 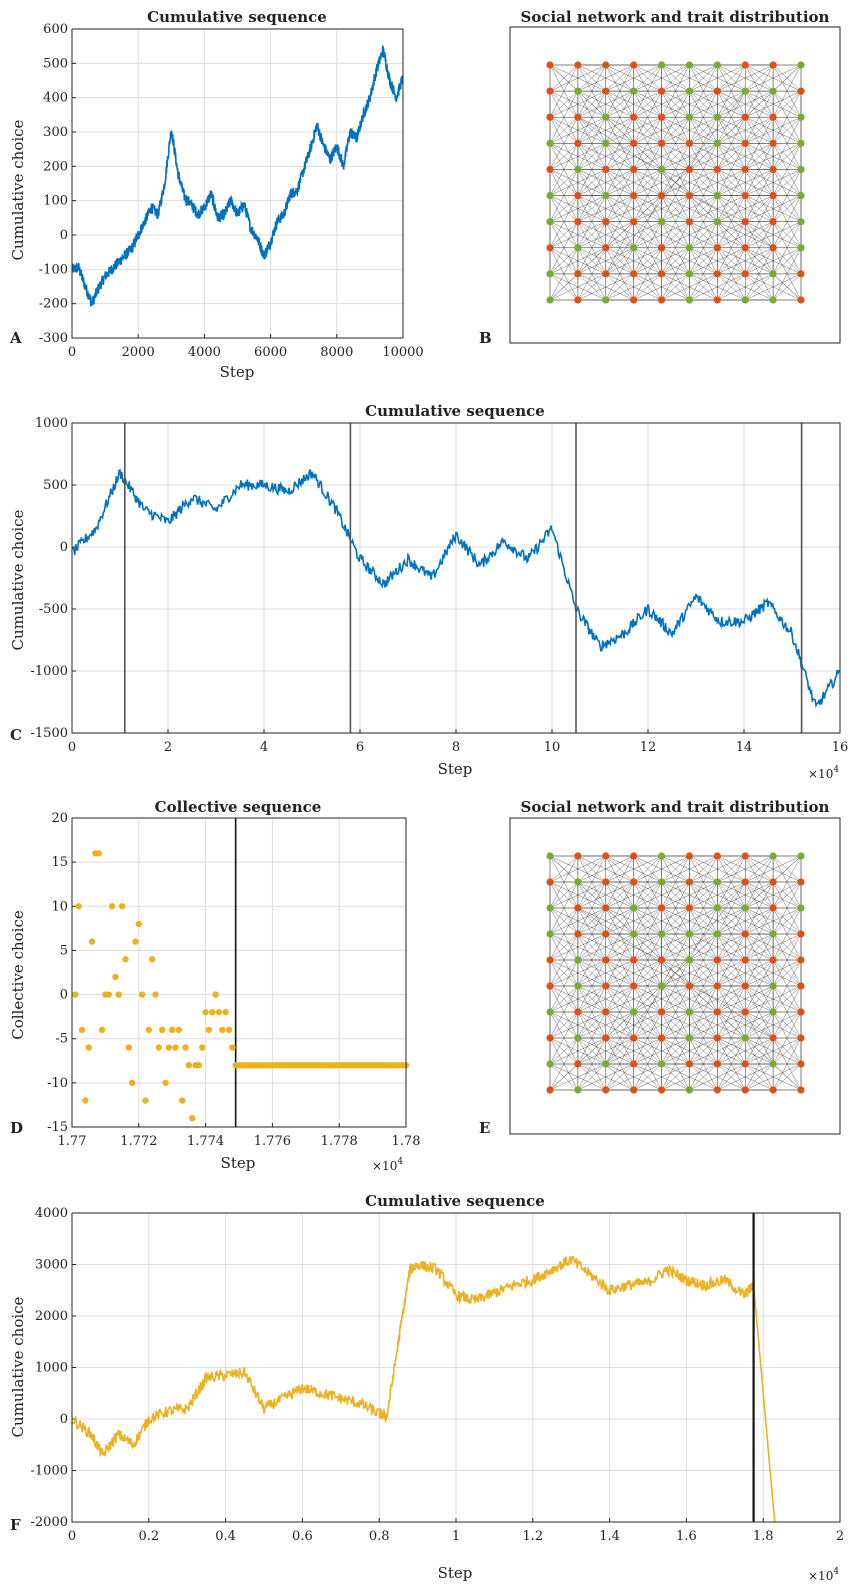 I want to click on panel-label-e: E, so click(x=484, y=1128).